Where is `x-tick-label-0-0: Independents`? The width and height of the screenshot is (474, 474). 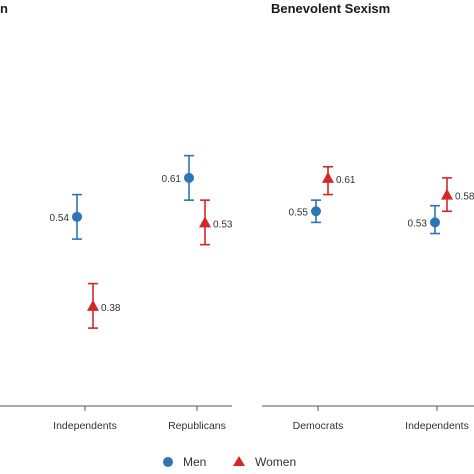
x-tick-label-0-0: Independents is located at coordinates (85, 426).